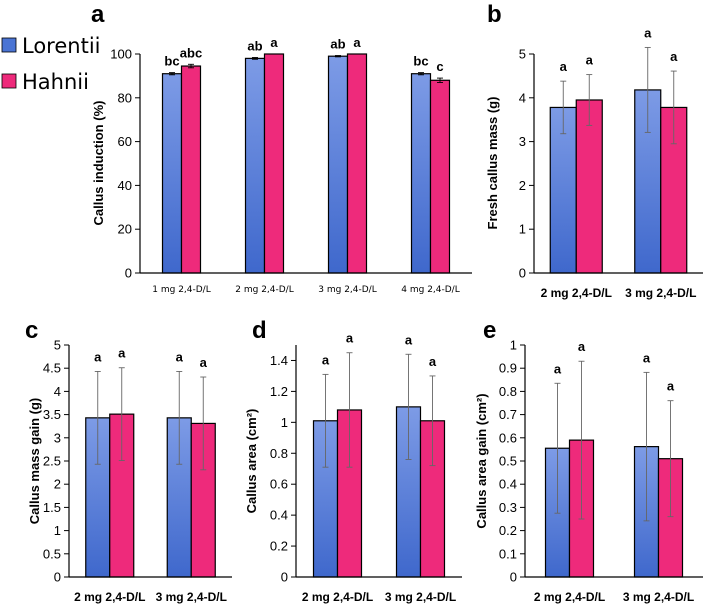 Image resolution: width=706 pixels, height=605 pixels. Describe the element at coordinates (52, 507) in the screenshot. I see `y-tick-label: 1.5` at that location.